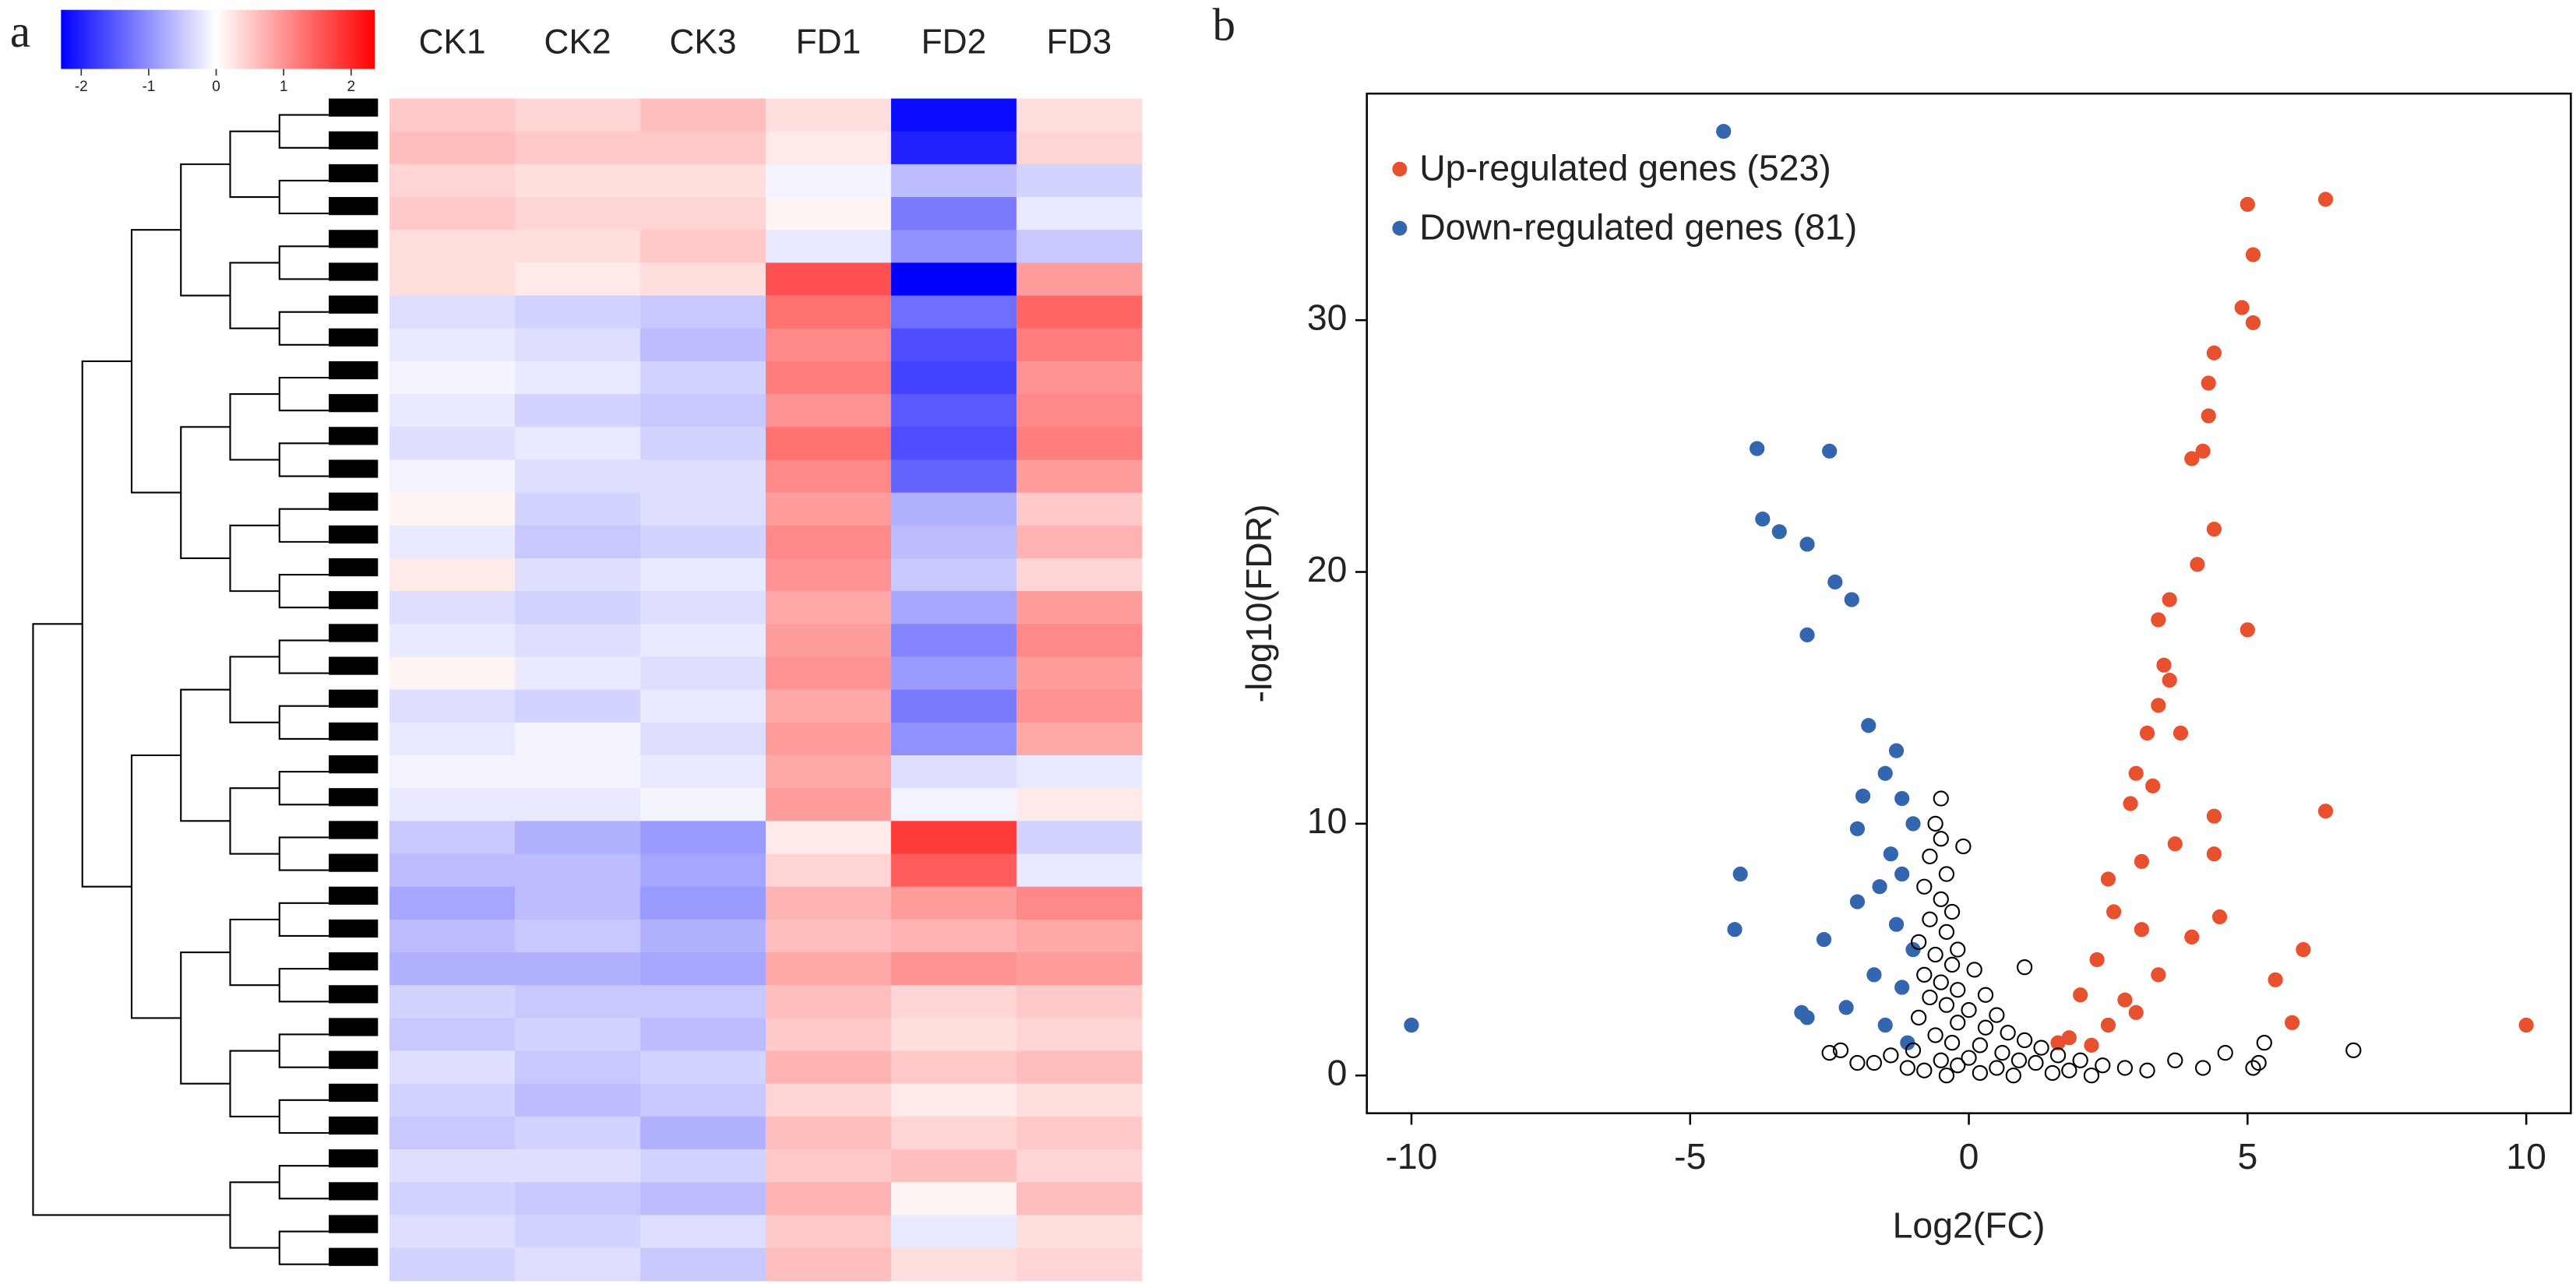 The image size is (2576, 1284). Describe the element at coordinates (284, 87) in the screenshot. I see `colorbar-tick-label: 1` at that location.